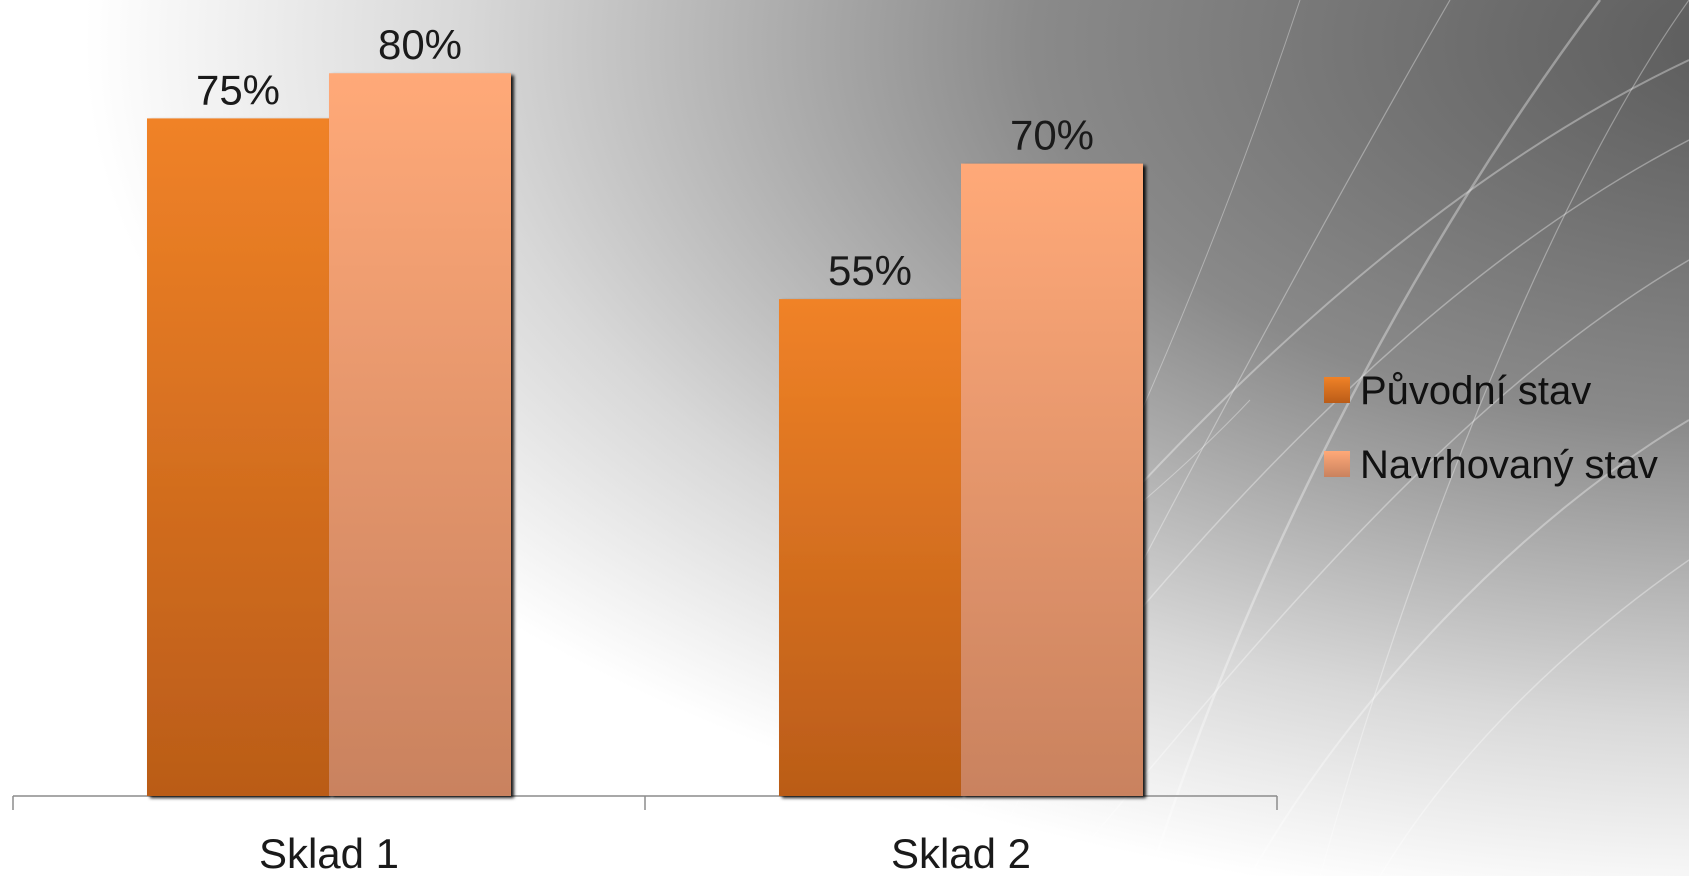 The height and width of the screenshot is (876, 1689). I want to click on legend-label-navrhovany: Navrhovaný stav, so click(1509, 465).